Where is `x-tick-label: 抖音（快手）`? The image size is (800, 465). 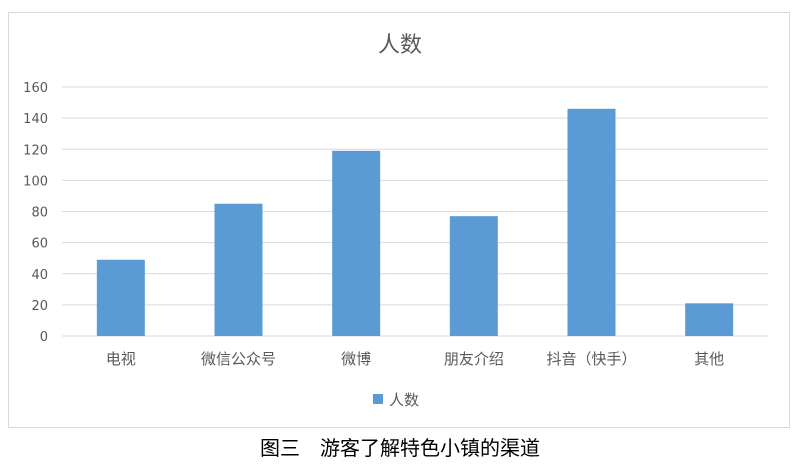
x-tick-label: 抖音（快手） is located at coordinates (591, 359).